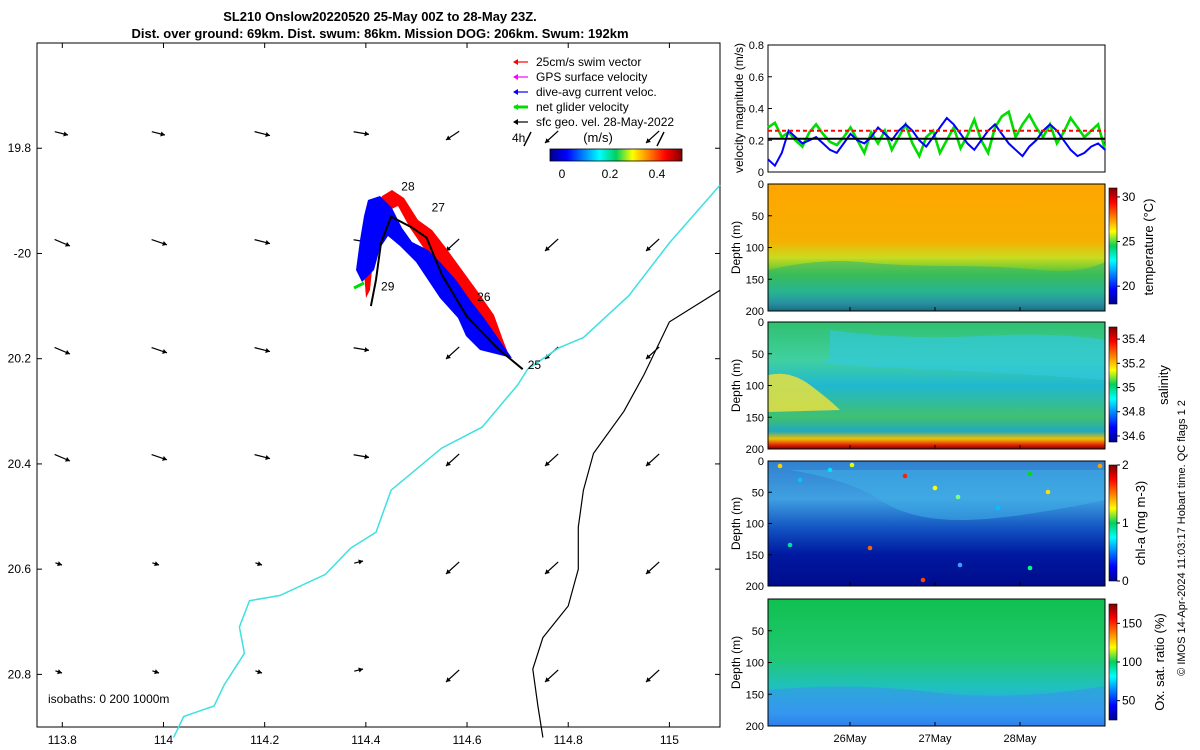 The height and width of the screenshot is (750, 1200). I want to click on chlorophyll-panel, so click(936, 523).